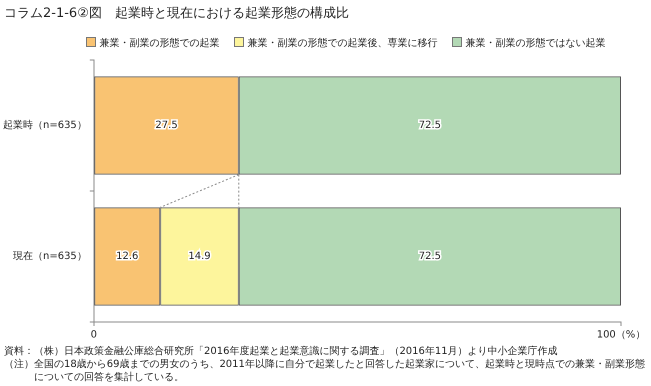 This screenshot has width=651, height=386. What do you see at coordinates (127, 256) in the screenshot?
I see `data-label: 12.6` at bounding box center [127, 256].